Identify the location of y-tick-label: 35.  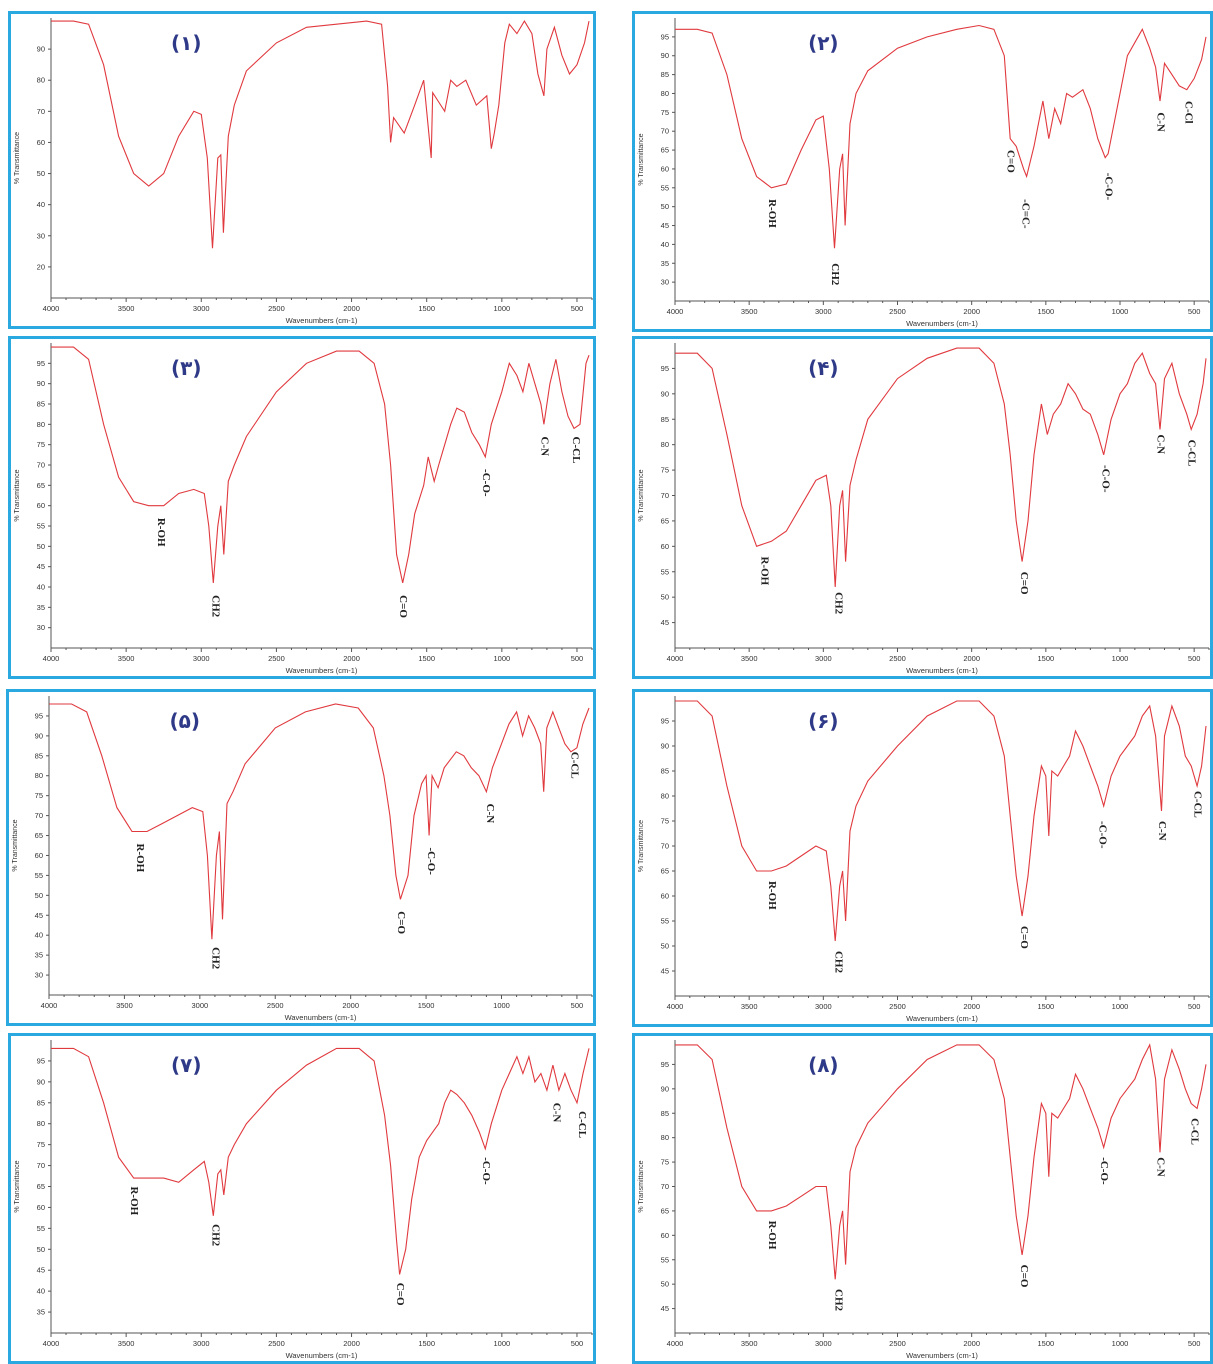
(665, 263).